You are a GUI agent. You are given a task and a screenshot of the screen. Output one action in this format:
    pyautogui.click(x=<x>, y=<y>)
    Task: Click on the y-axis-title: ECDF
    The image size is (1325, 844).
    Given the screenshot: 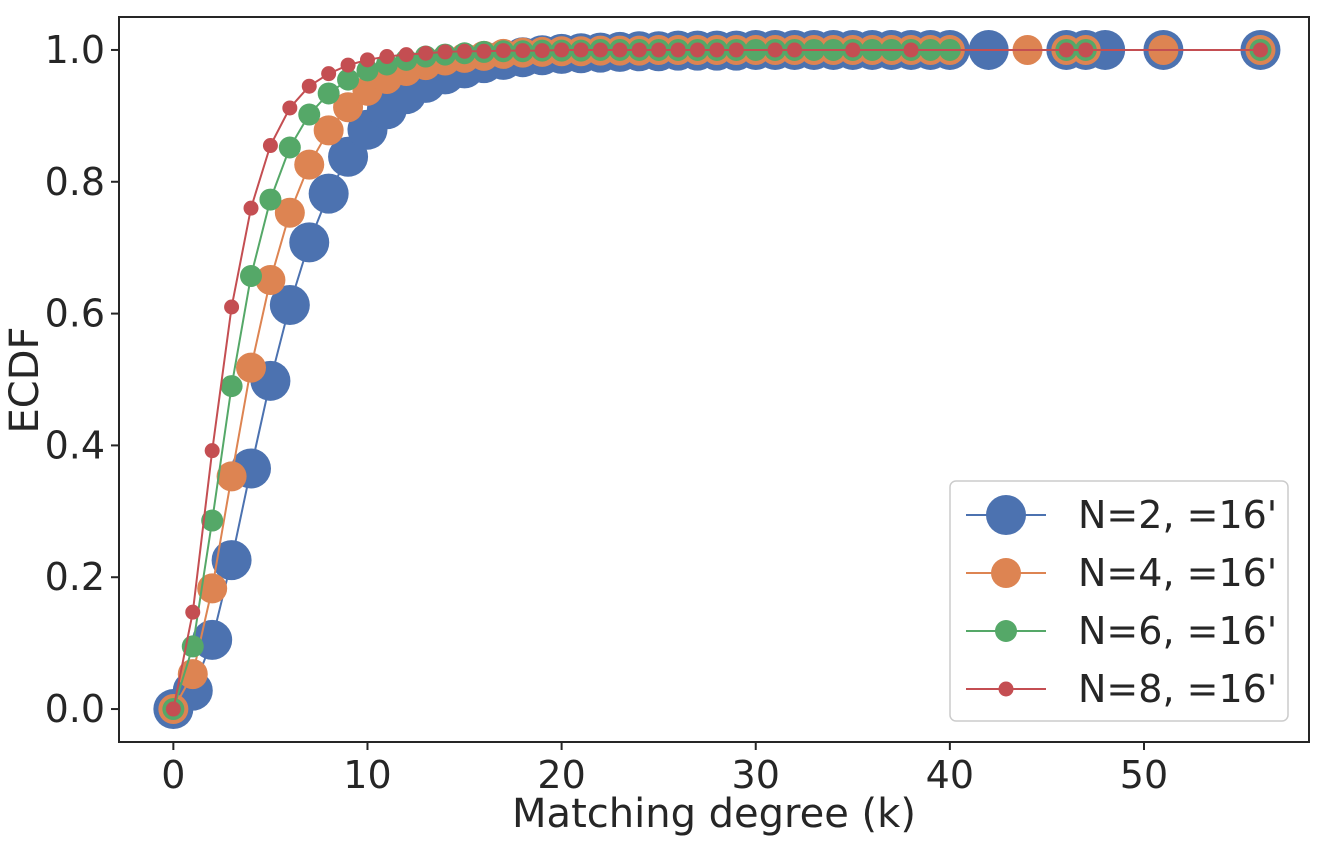 What is the action you would take?
    pyautogui.click(x=25, y=379)
    